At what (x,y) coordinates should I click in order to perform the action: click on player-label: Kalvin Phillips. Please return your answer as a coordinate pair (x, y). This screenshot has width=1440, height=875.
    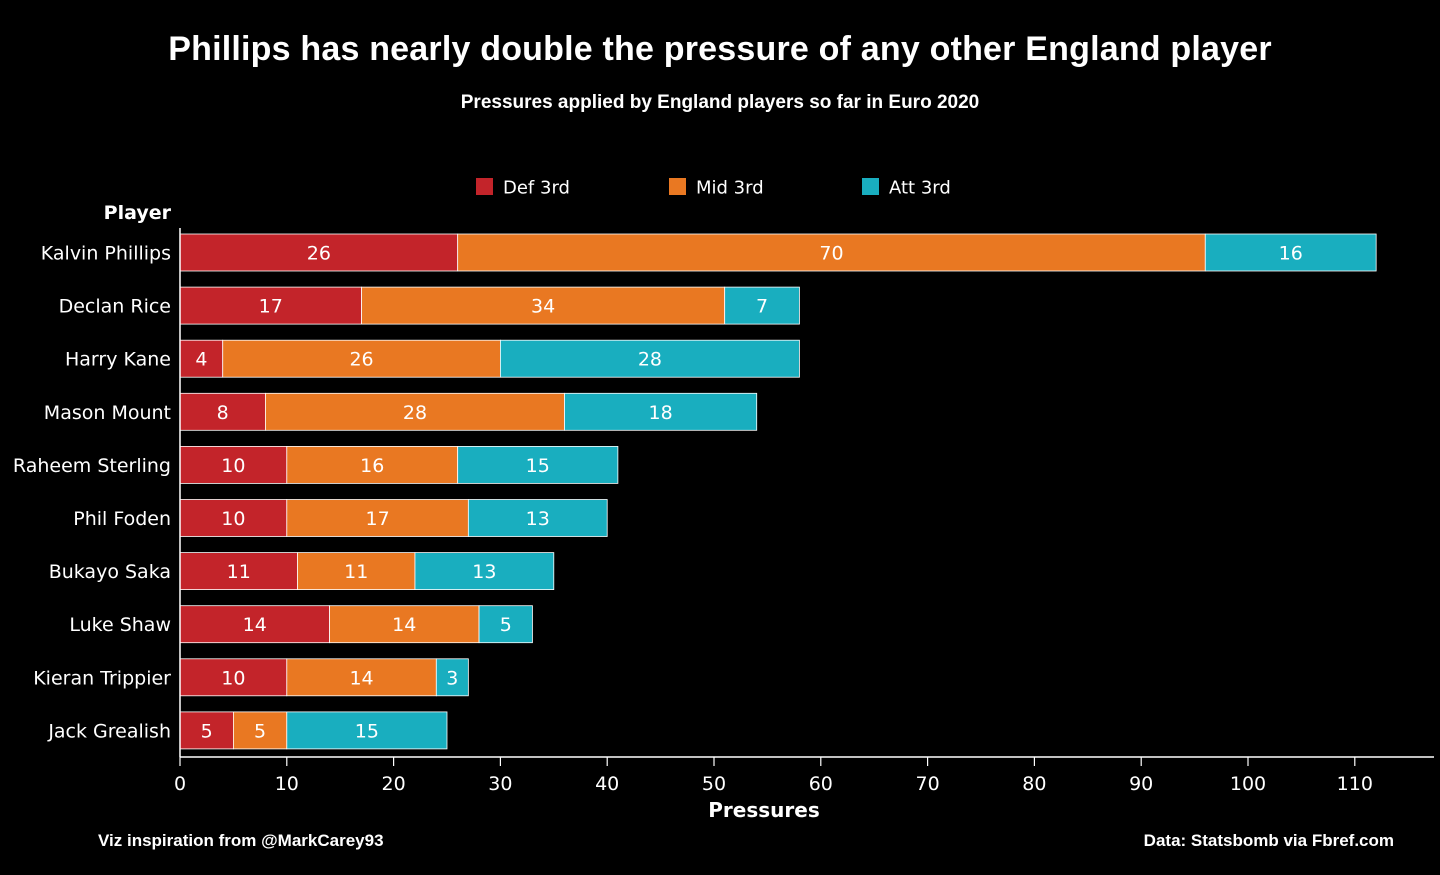
    Looking at the image, I should click on (106, 254).